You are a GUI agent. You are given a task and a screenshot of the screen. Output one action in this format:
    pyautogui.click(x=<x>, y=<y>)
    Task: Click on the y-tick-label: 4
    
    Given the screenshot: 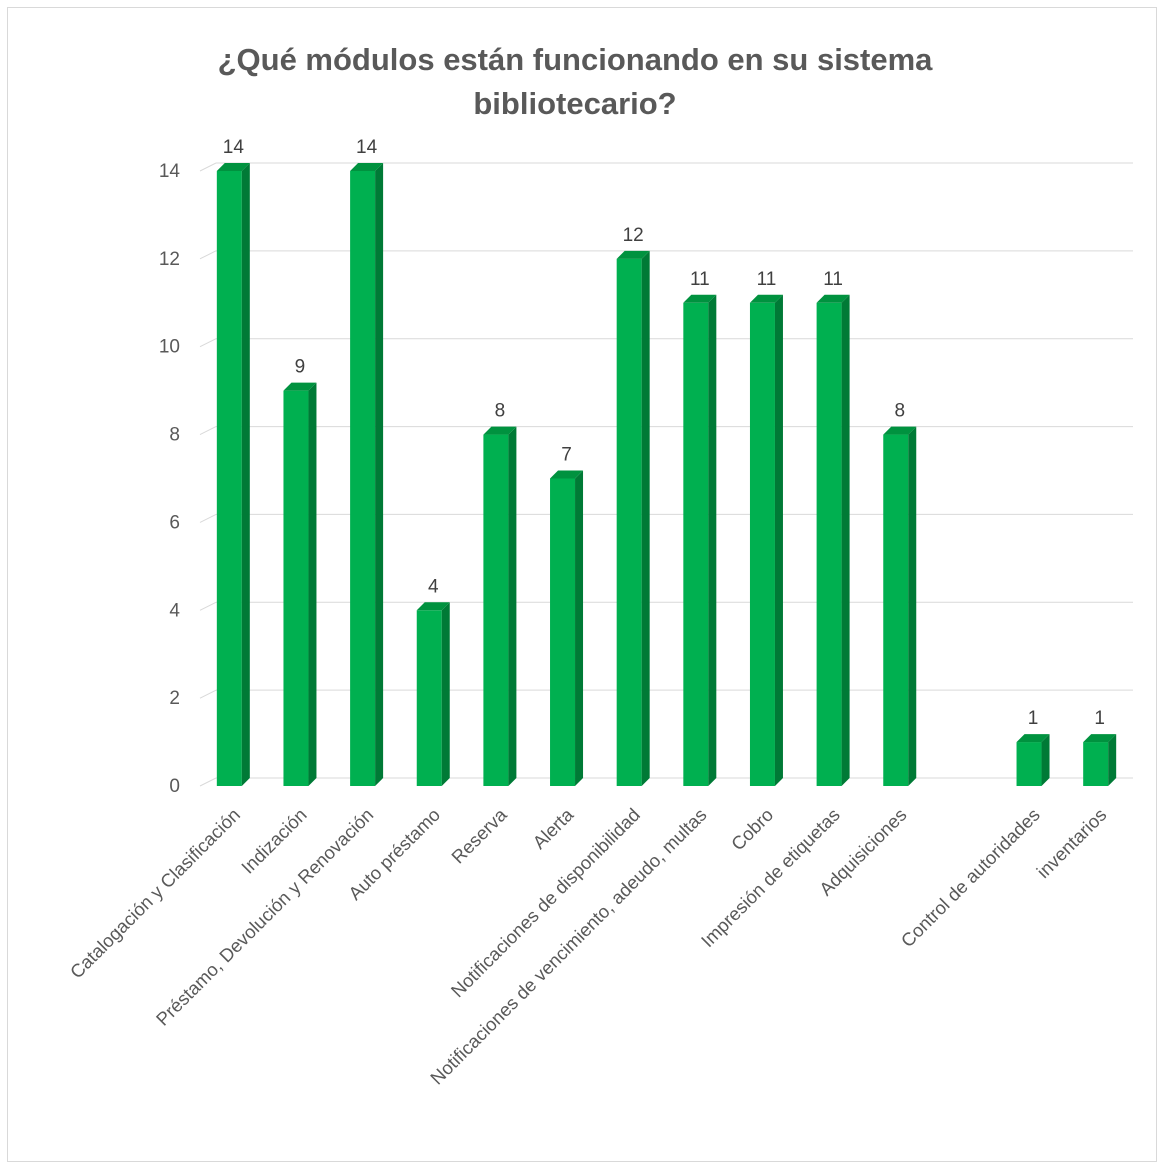 What is the action you would take?
    pyautogui.click(x=174, y=610)
    